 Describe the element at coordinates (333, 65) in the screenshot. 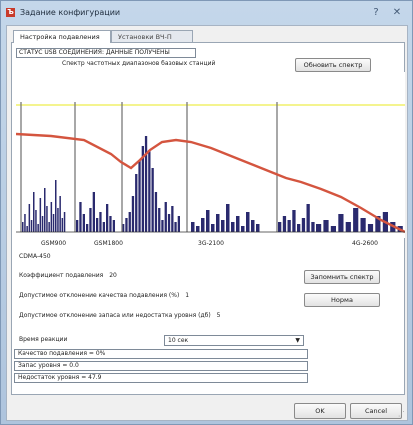

I see `reset-spectrum-button: Обновить спектр` at that location.